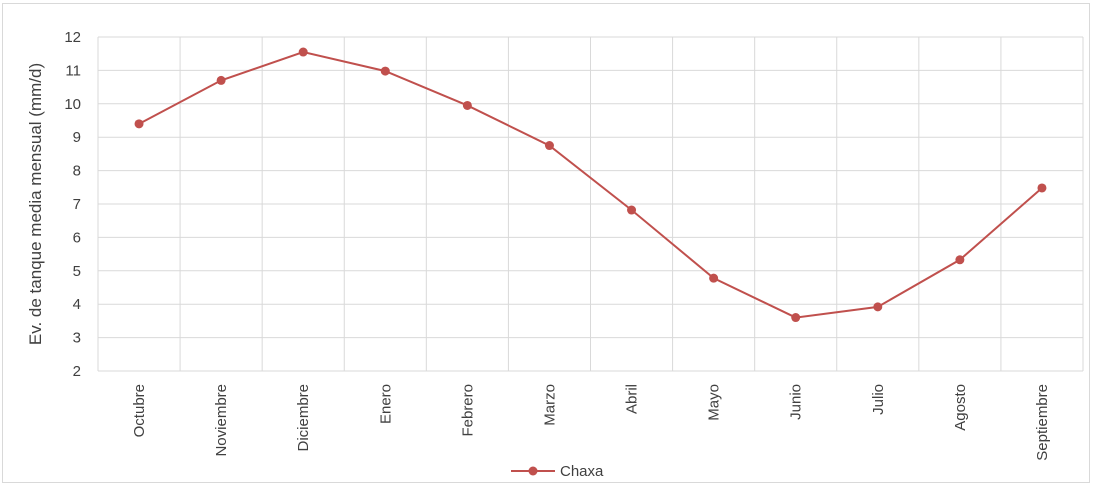  What do you see at coordinates (73, 70) in the screenshot?
I see `y-tick-label: 11` at bounding box center [73, 70].